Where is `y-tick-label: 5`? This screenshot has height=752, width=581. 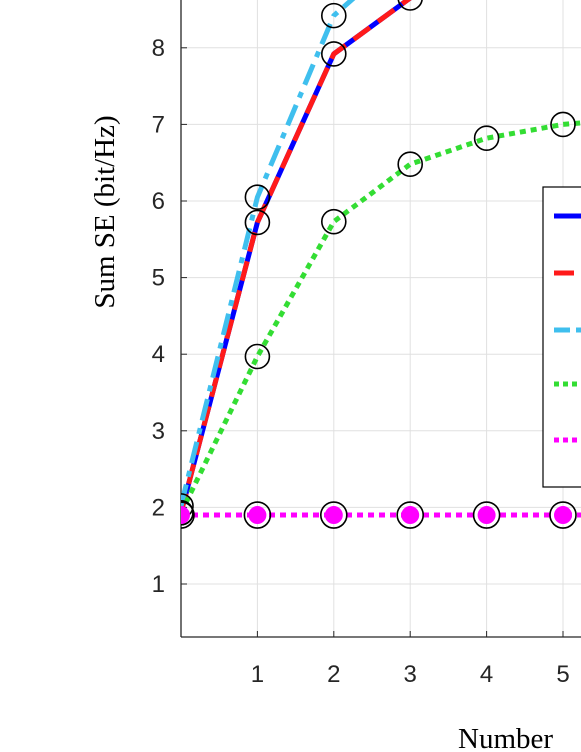
y-tick-label: 5 is located at coordinates (158, 278).